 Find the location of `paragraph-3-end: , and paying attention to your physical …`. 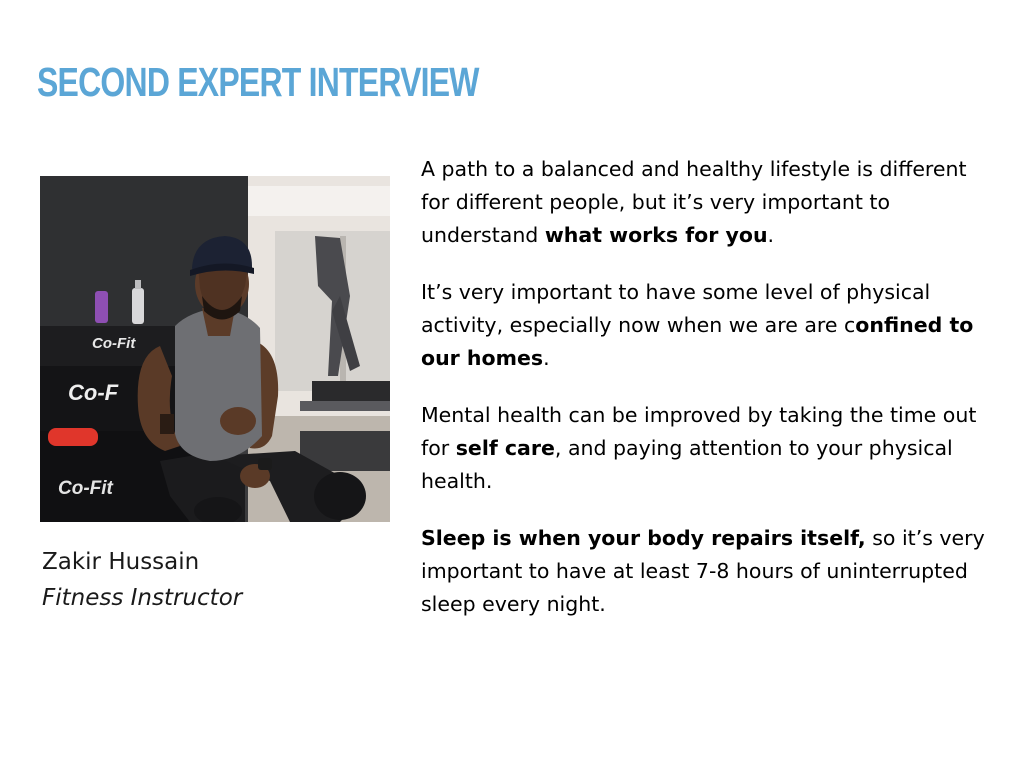

paragraph-3-end: , and paying attention to your physical … is located at coordinates (687, 464).